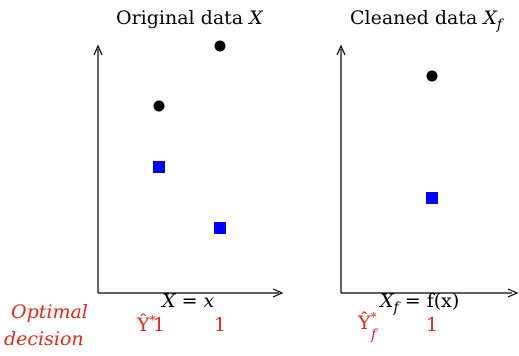 Image resolution: width=519 pixels, height=356 pixels. I want to click on panel-original-title: Original data X, so click(190, 18).